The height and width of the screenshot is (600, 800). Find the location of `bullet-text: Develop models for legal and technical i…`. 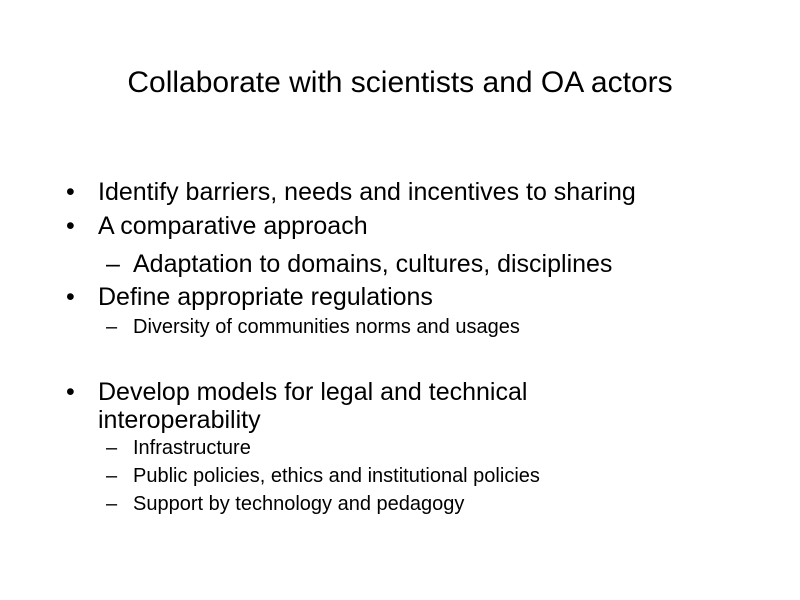

bullet-text: Develop models for legal and technical i… is located at coordinates (313, 406).